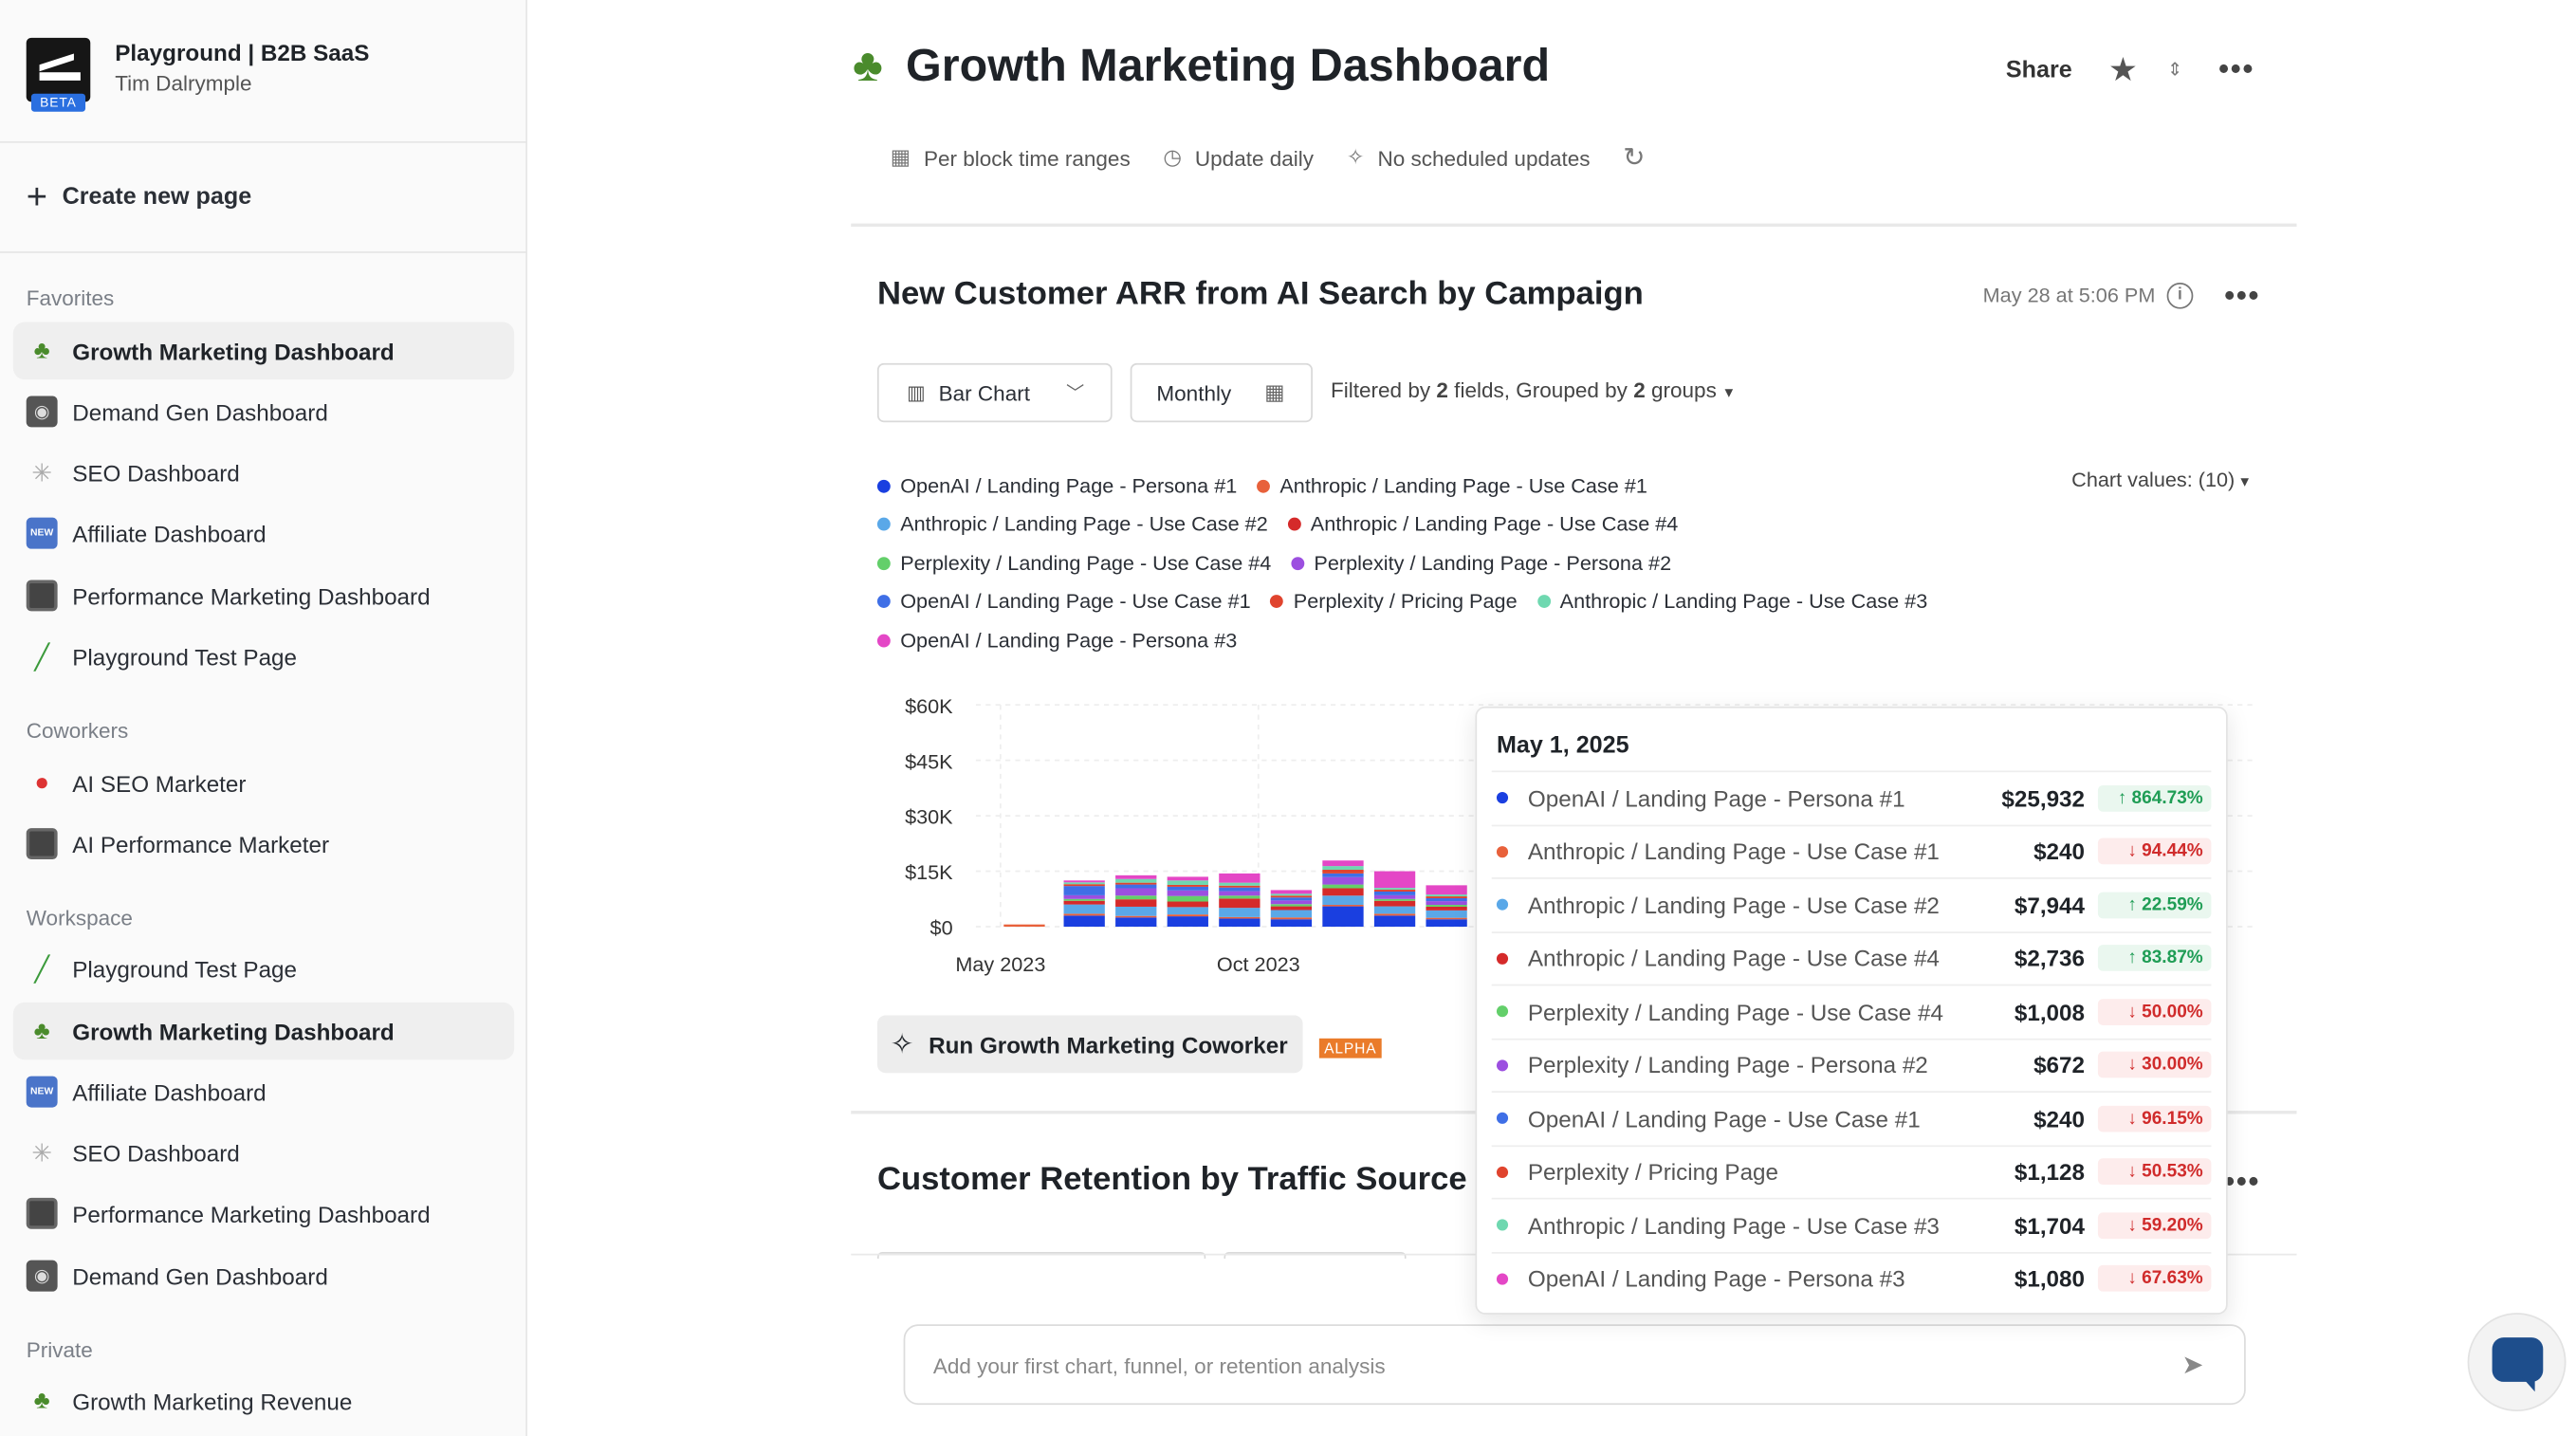 The image size is (2576, 1436). What do you see at coordinates (1063, 601) in the screenshot?
I see `legend-item: OpenAI / Landing Page - Use Case #1` at bounding box center [1063, 601].